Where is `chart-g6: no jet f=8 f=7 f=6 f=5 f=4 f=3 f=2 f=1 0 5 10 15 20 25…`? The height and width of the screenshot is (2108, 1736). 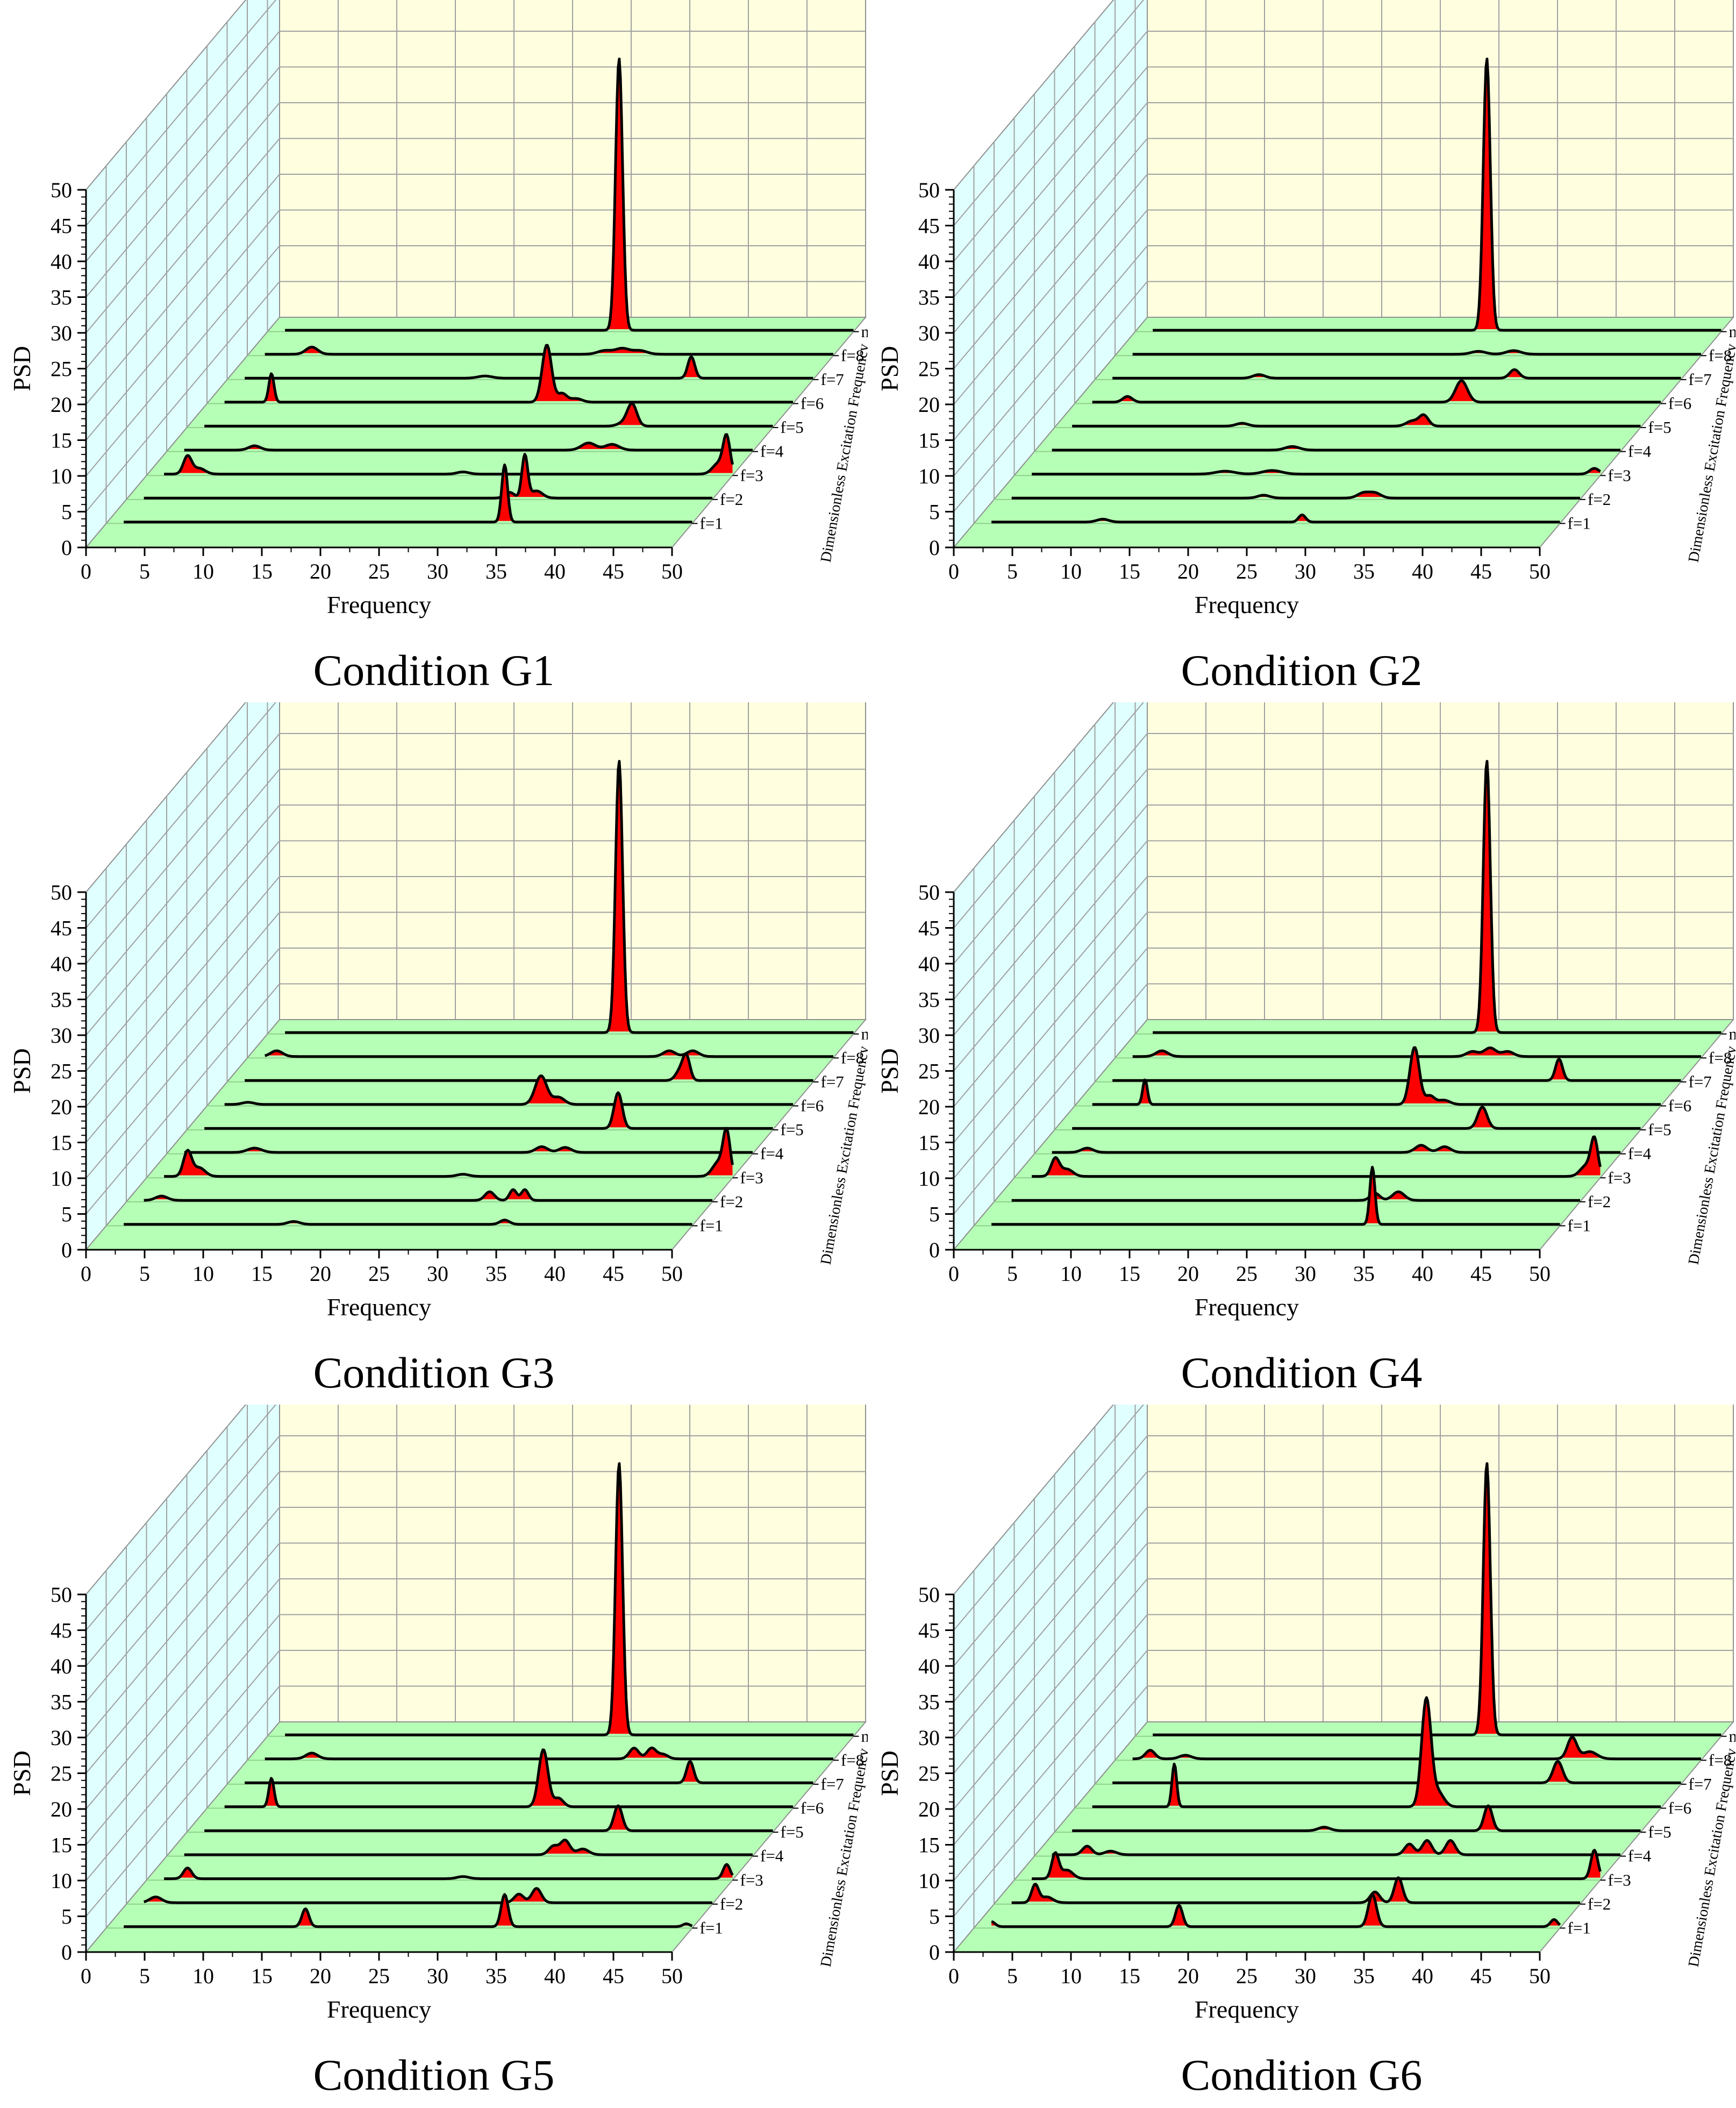 chart-g6: no jet f=8 f=7 f=6 f=5 f=4 f=3 f=2 f=1 0 5 10 15 20 25… is located at coordinates (1305, 1714).